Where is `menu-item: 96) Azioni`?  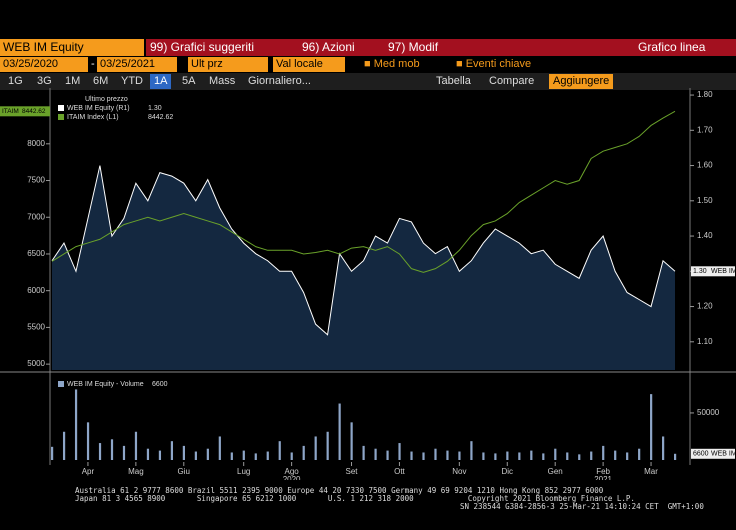
menu-item: 96) Azioni is located at coordinates (328, 47).